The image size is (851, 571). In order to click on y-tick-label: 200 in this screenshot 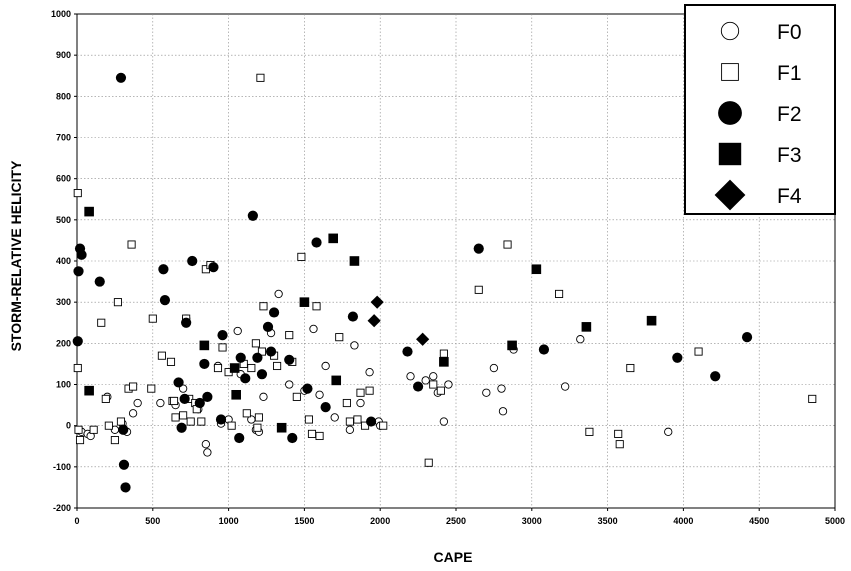, I will do `click(63, 343)`.